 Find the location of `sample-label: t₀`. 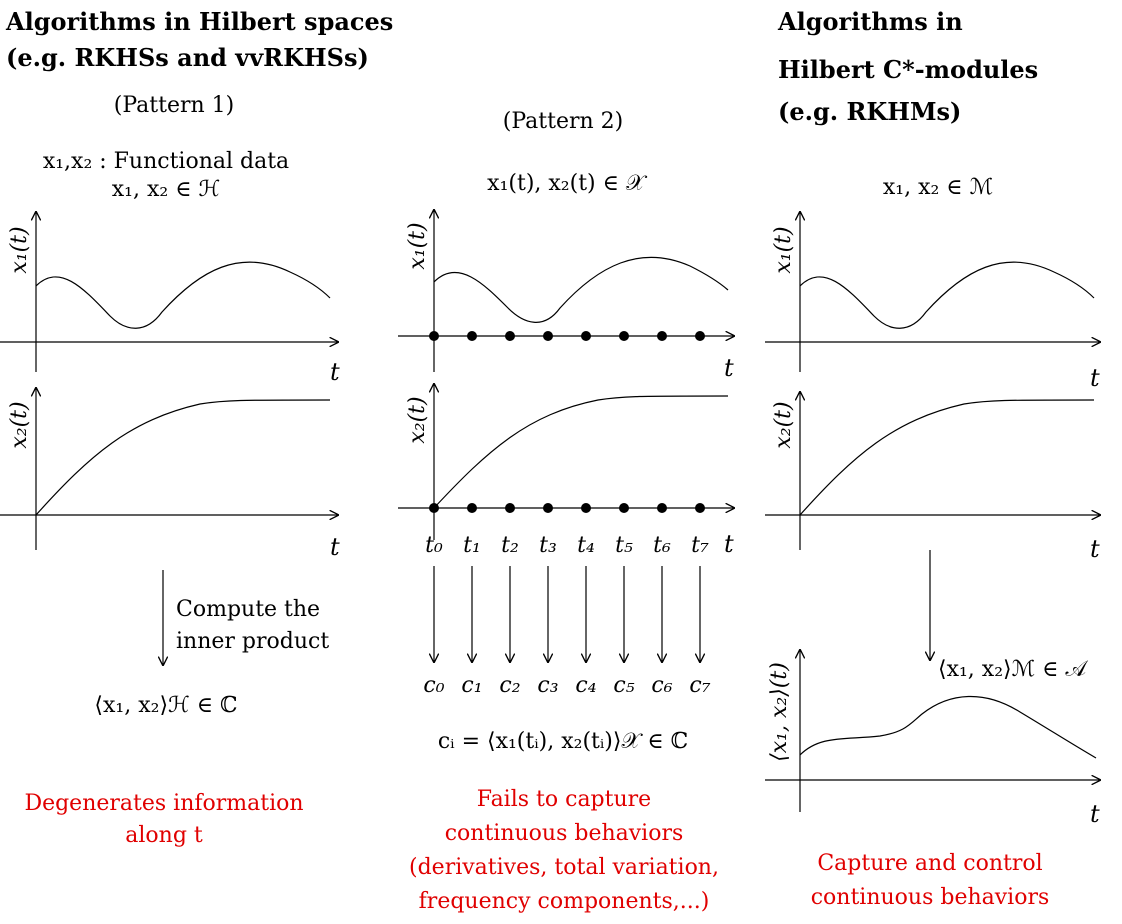

sample-label: t₀ is located at coordinates (434, 545).